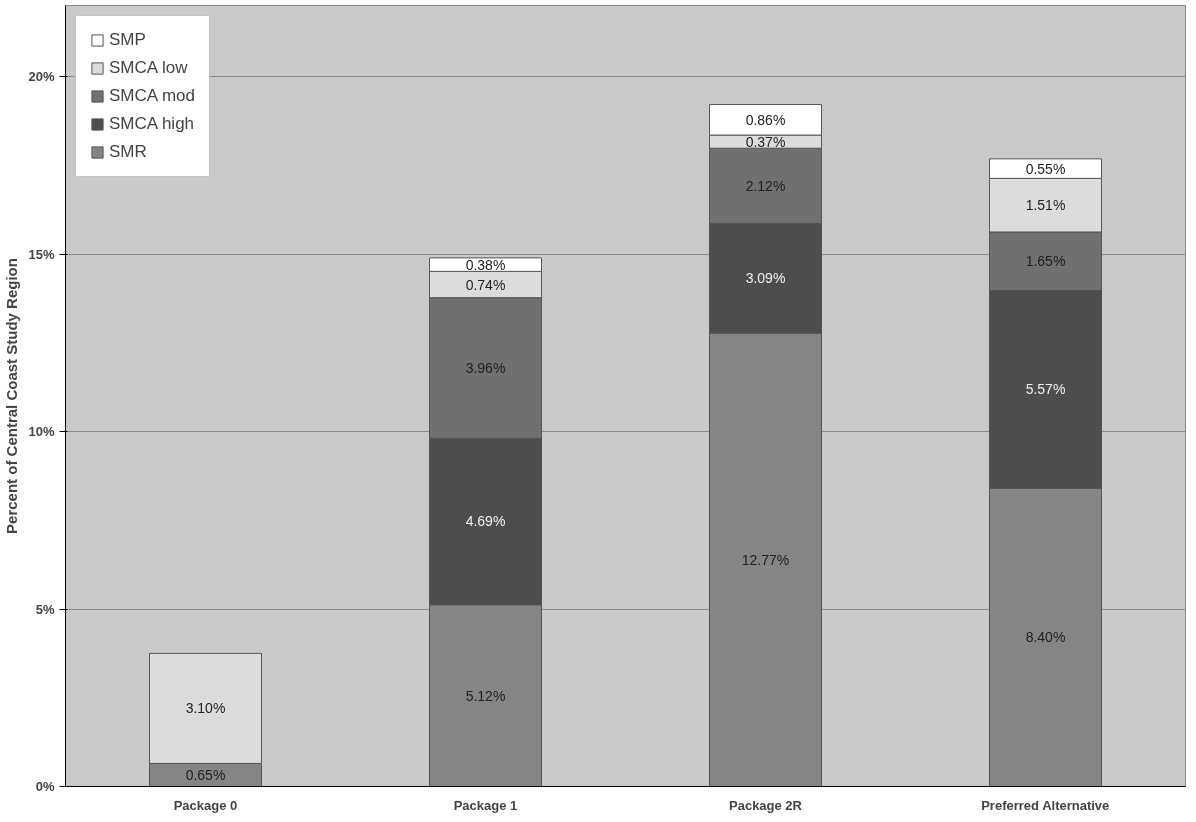  Describe the element at coordinates (128, 152) in the screenshot. I see `legend-label: SMR` at that location.